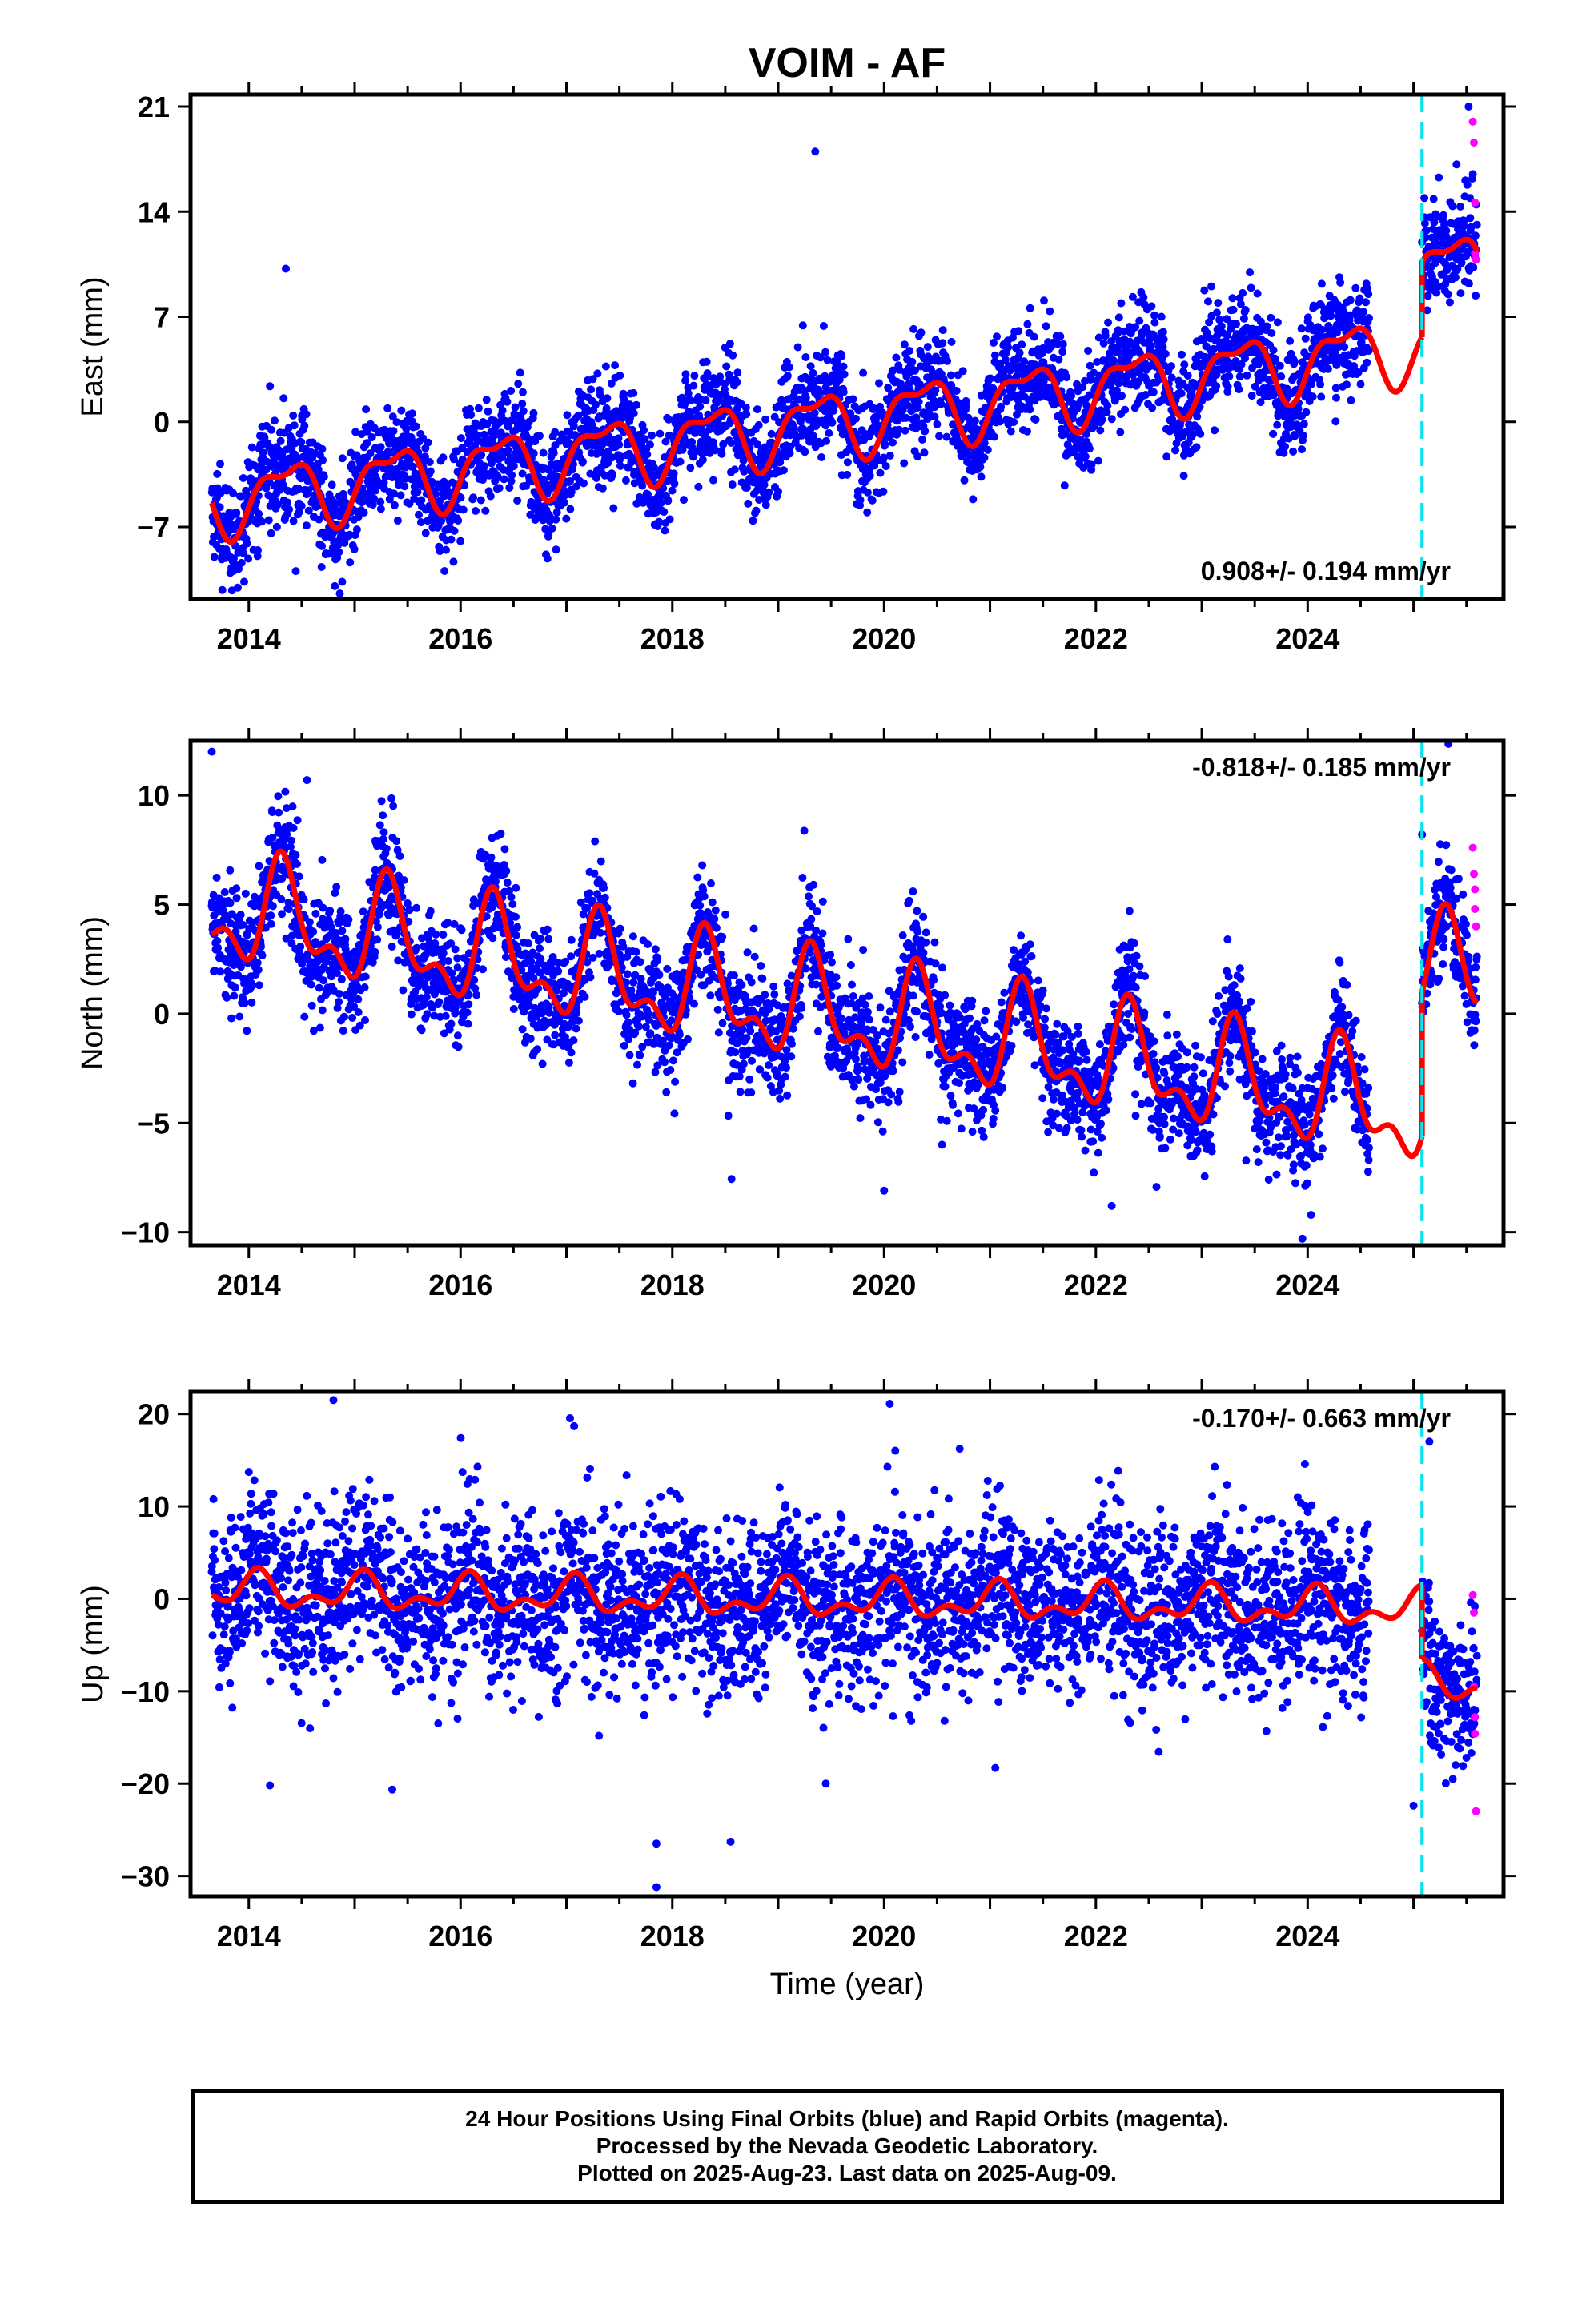 The height and width of the screenshot is (2324, 1582). What do you see at coordinates (1326, 571) in the screenshot?
I see `east-velocity-label: 0.908+/- 0.194 mm/yr` at bounding box center [1326, 571].